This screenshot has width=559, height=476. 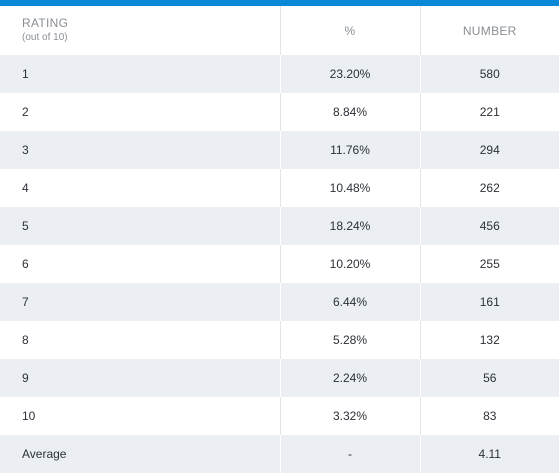 What do you see at coordinates (140, 378) in the screenshot?
I see `rating-cell: 9` at bounding box center [140, 378].